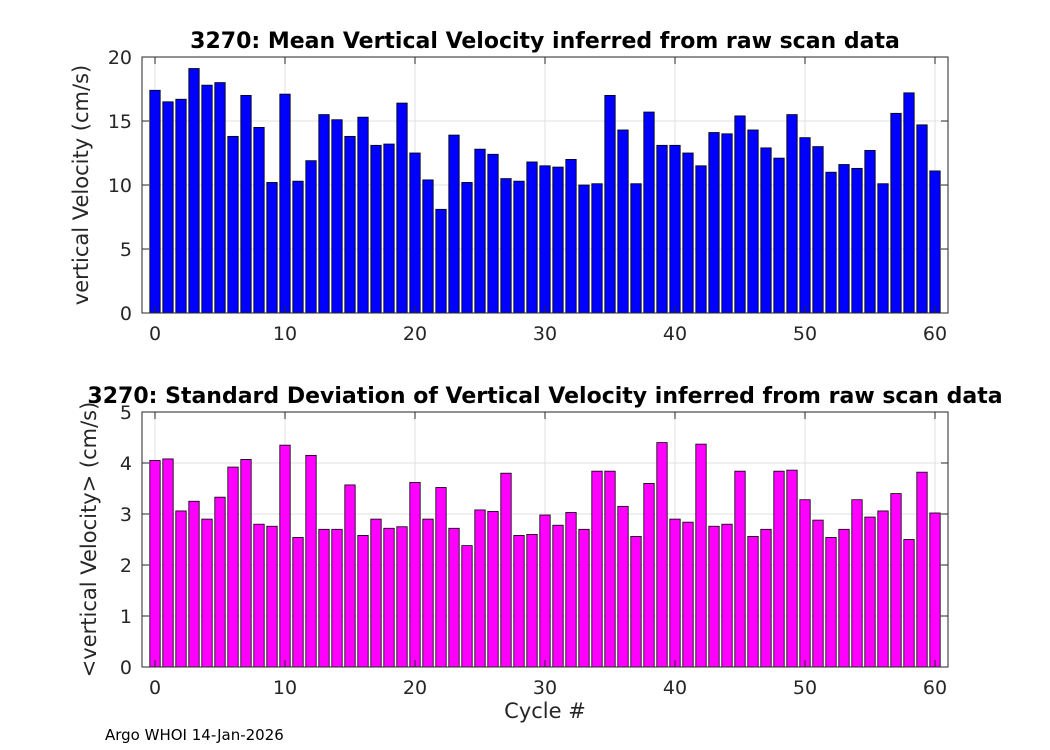  Describe the element at coordinates (285, 334) in the screenshot. I see `mean-x-tick-label: 10` at that location.